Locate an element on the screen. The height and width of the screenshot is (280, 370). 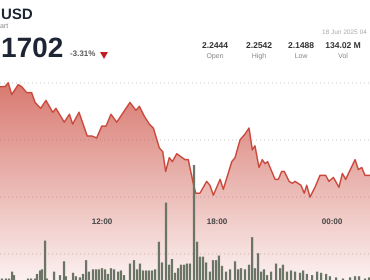
text: 1702 is located at coordinates (32, 47).